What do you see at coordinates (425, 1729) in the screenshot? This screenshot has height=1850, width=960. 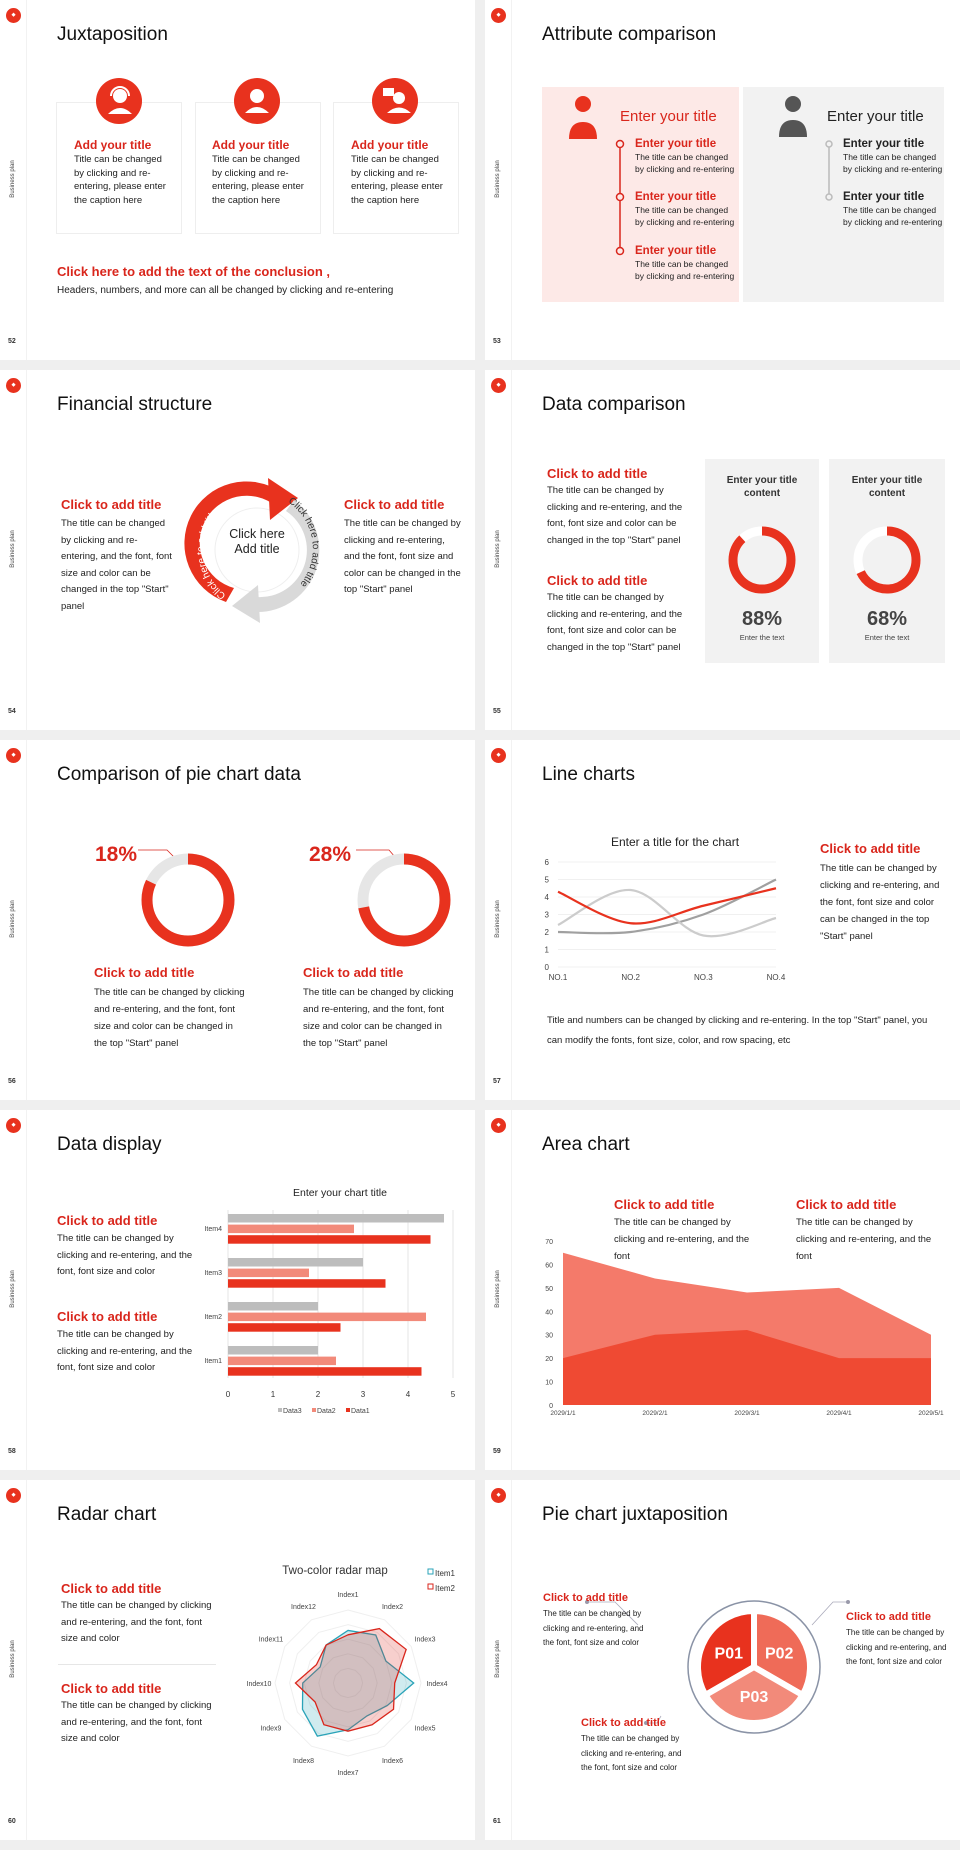 I see `axis-label: Index5` at bounding box center [425, 1729].